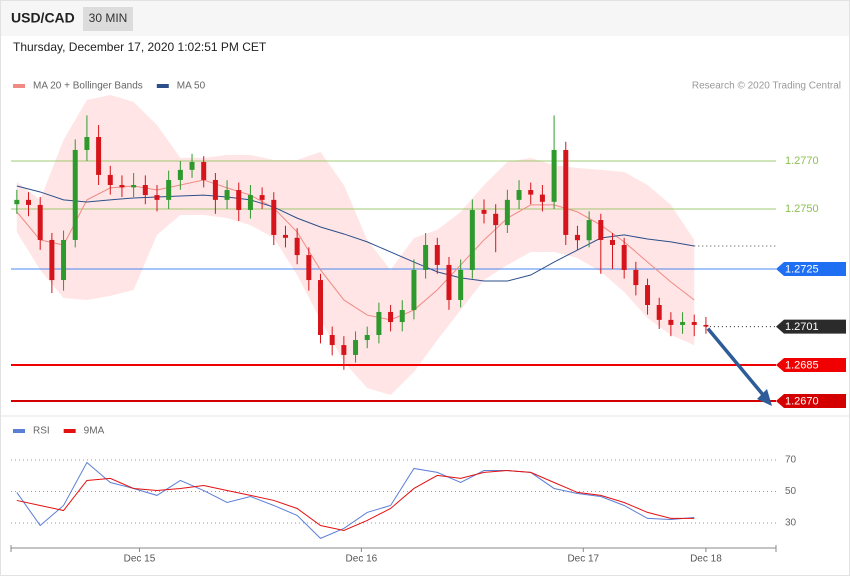  What do you see at coordinates (802, 401) in the screenshot?
I see `level-label: 1.2670` at bounding box center [802, 401].